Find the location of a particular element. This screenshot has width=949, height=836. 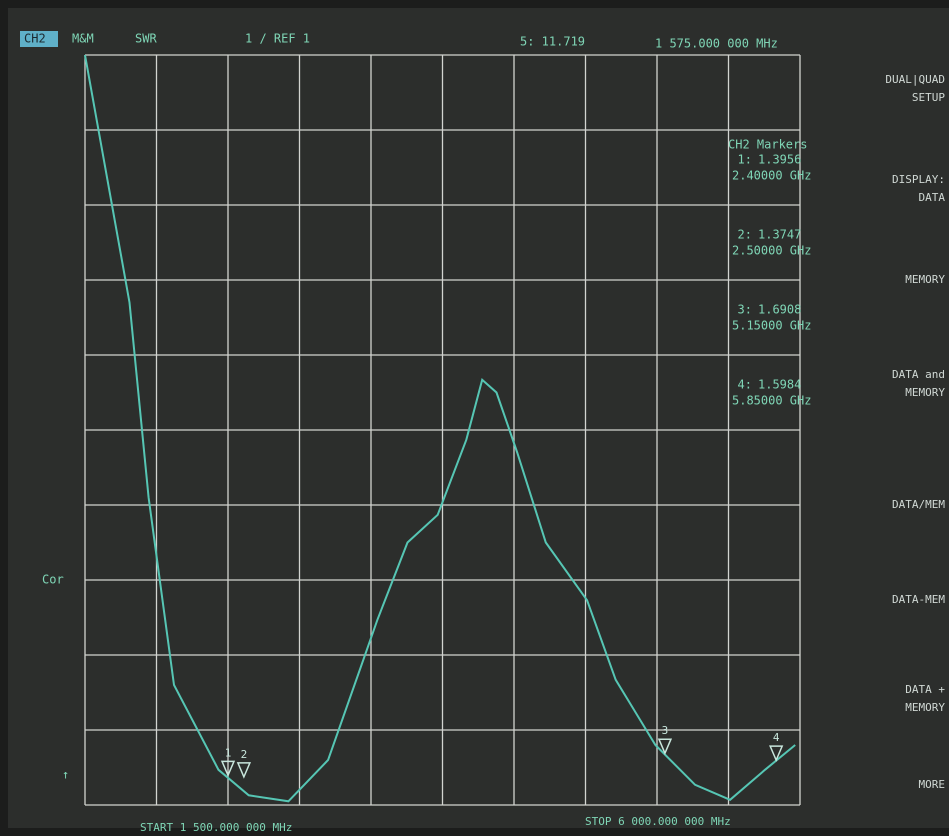

marker-number: 3 is located at coordinates (665, 730).